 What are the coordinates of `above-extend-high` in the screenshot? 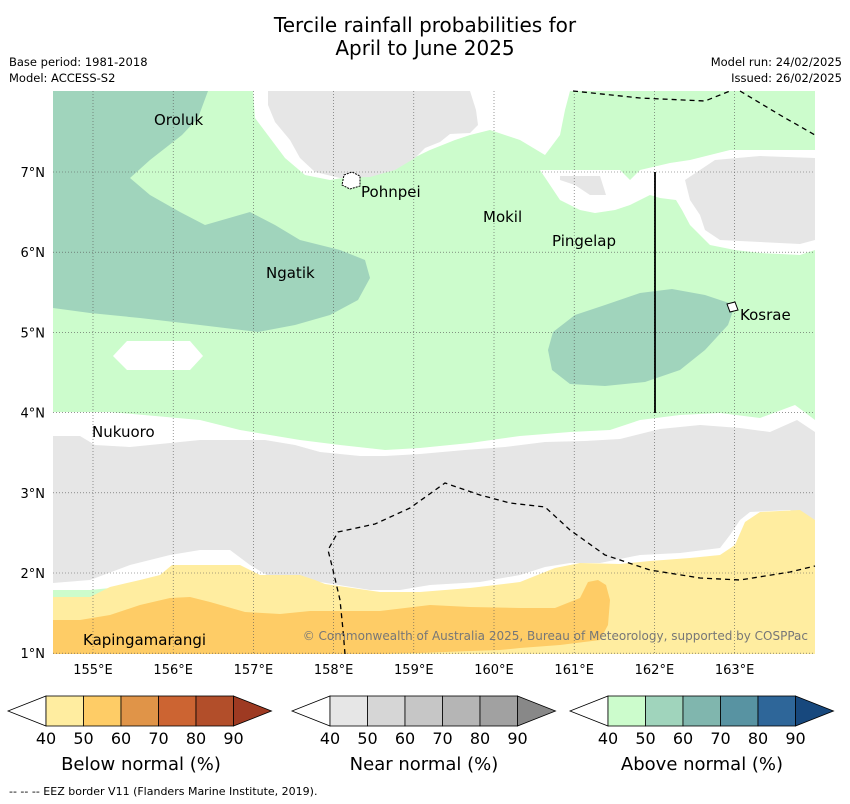 It's located at (815, 711).